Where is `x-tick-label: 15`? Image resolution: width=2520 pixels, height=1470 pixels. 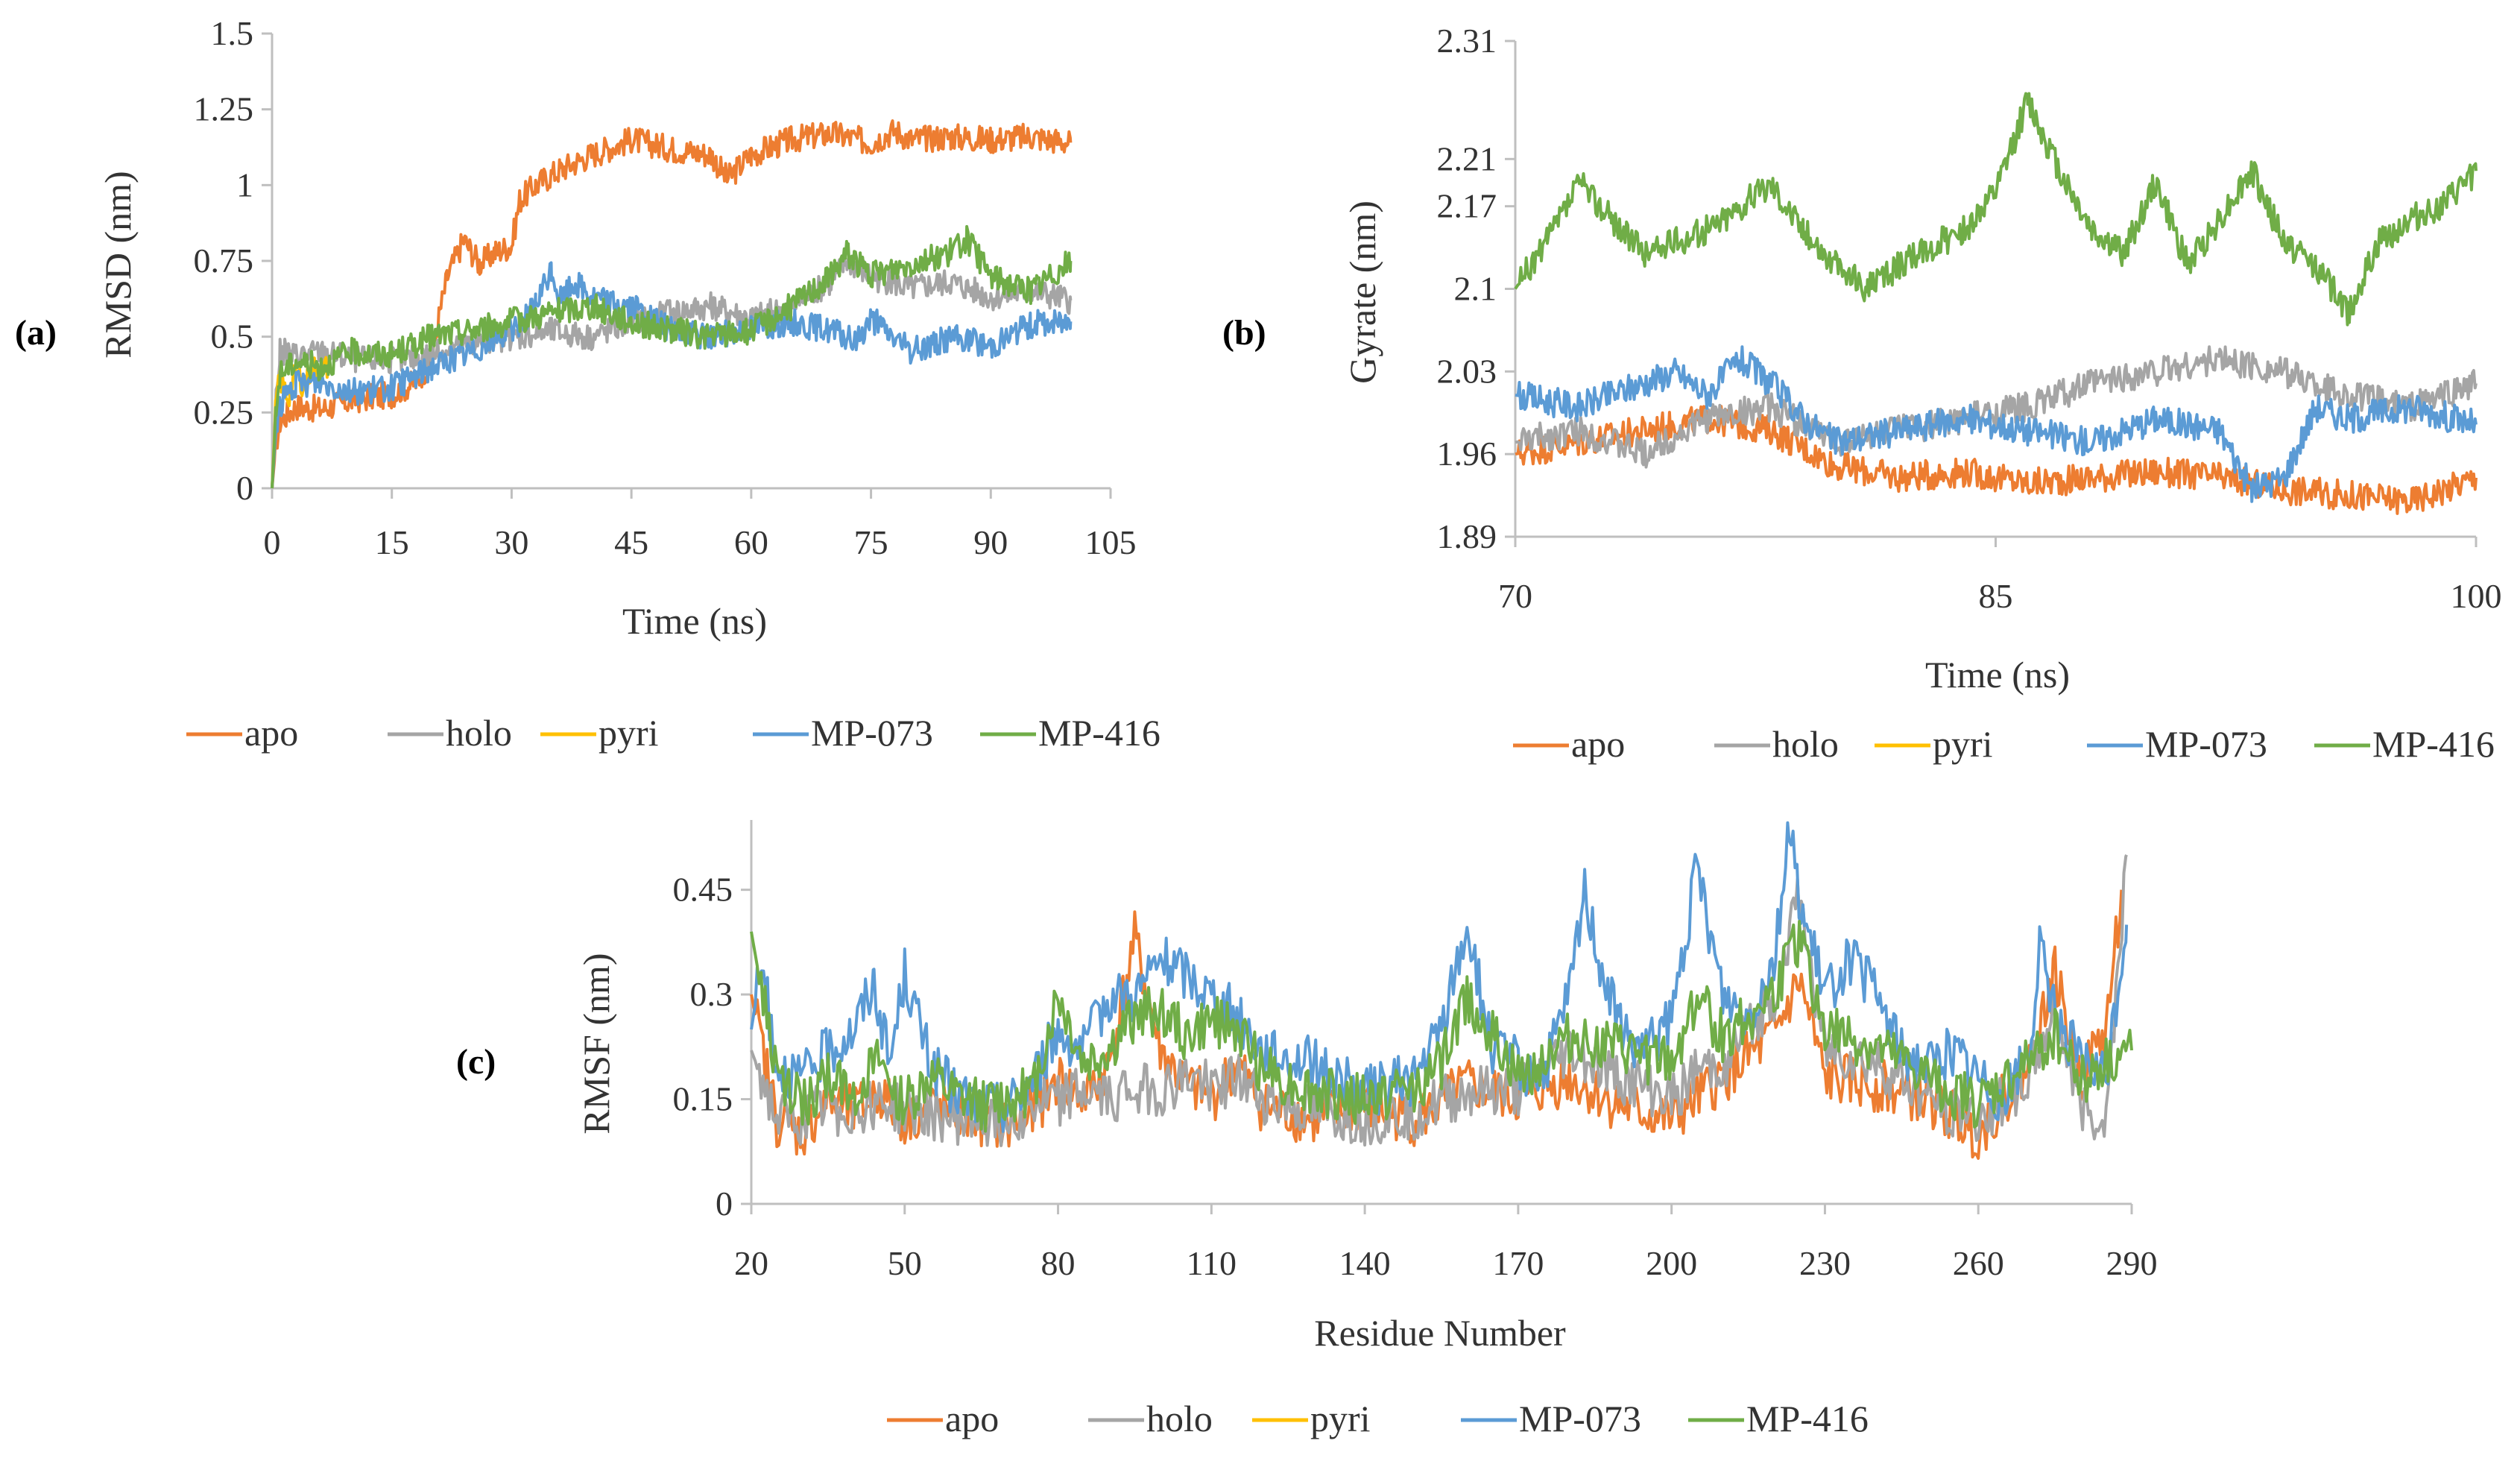 x-tick-label: 15 is located at coordinates (392, 542).